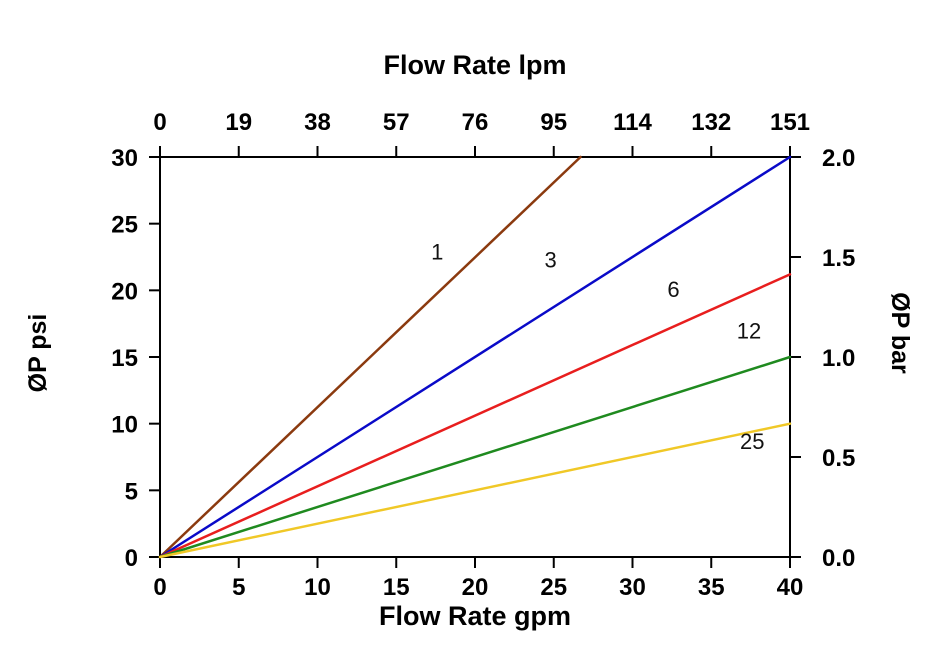  What do you see at coordinates (131, 558) in the screenshot?
I see `y-tick-label-left: 0` at bounding box center [131, 558].